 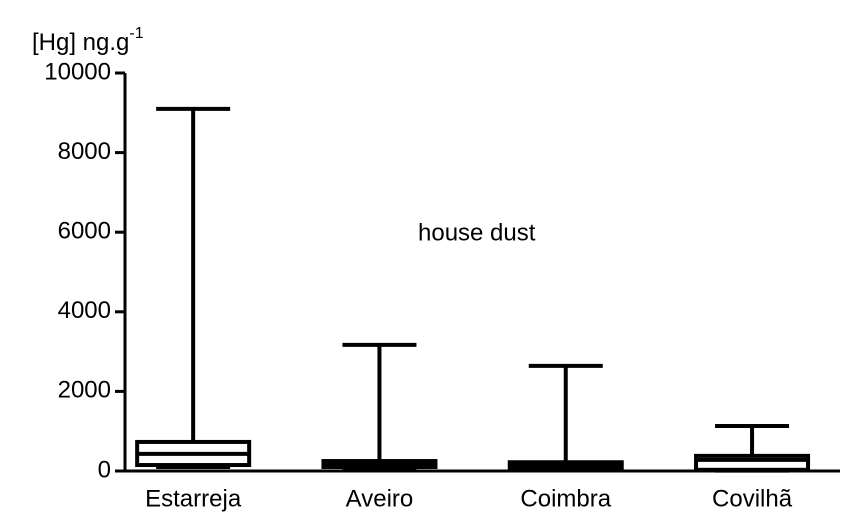 I want to click on x-tick-label: Coimbra, so click(x=565, y=498).